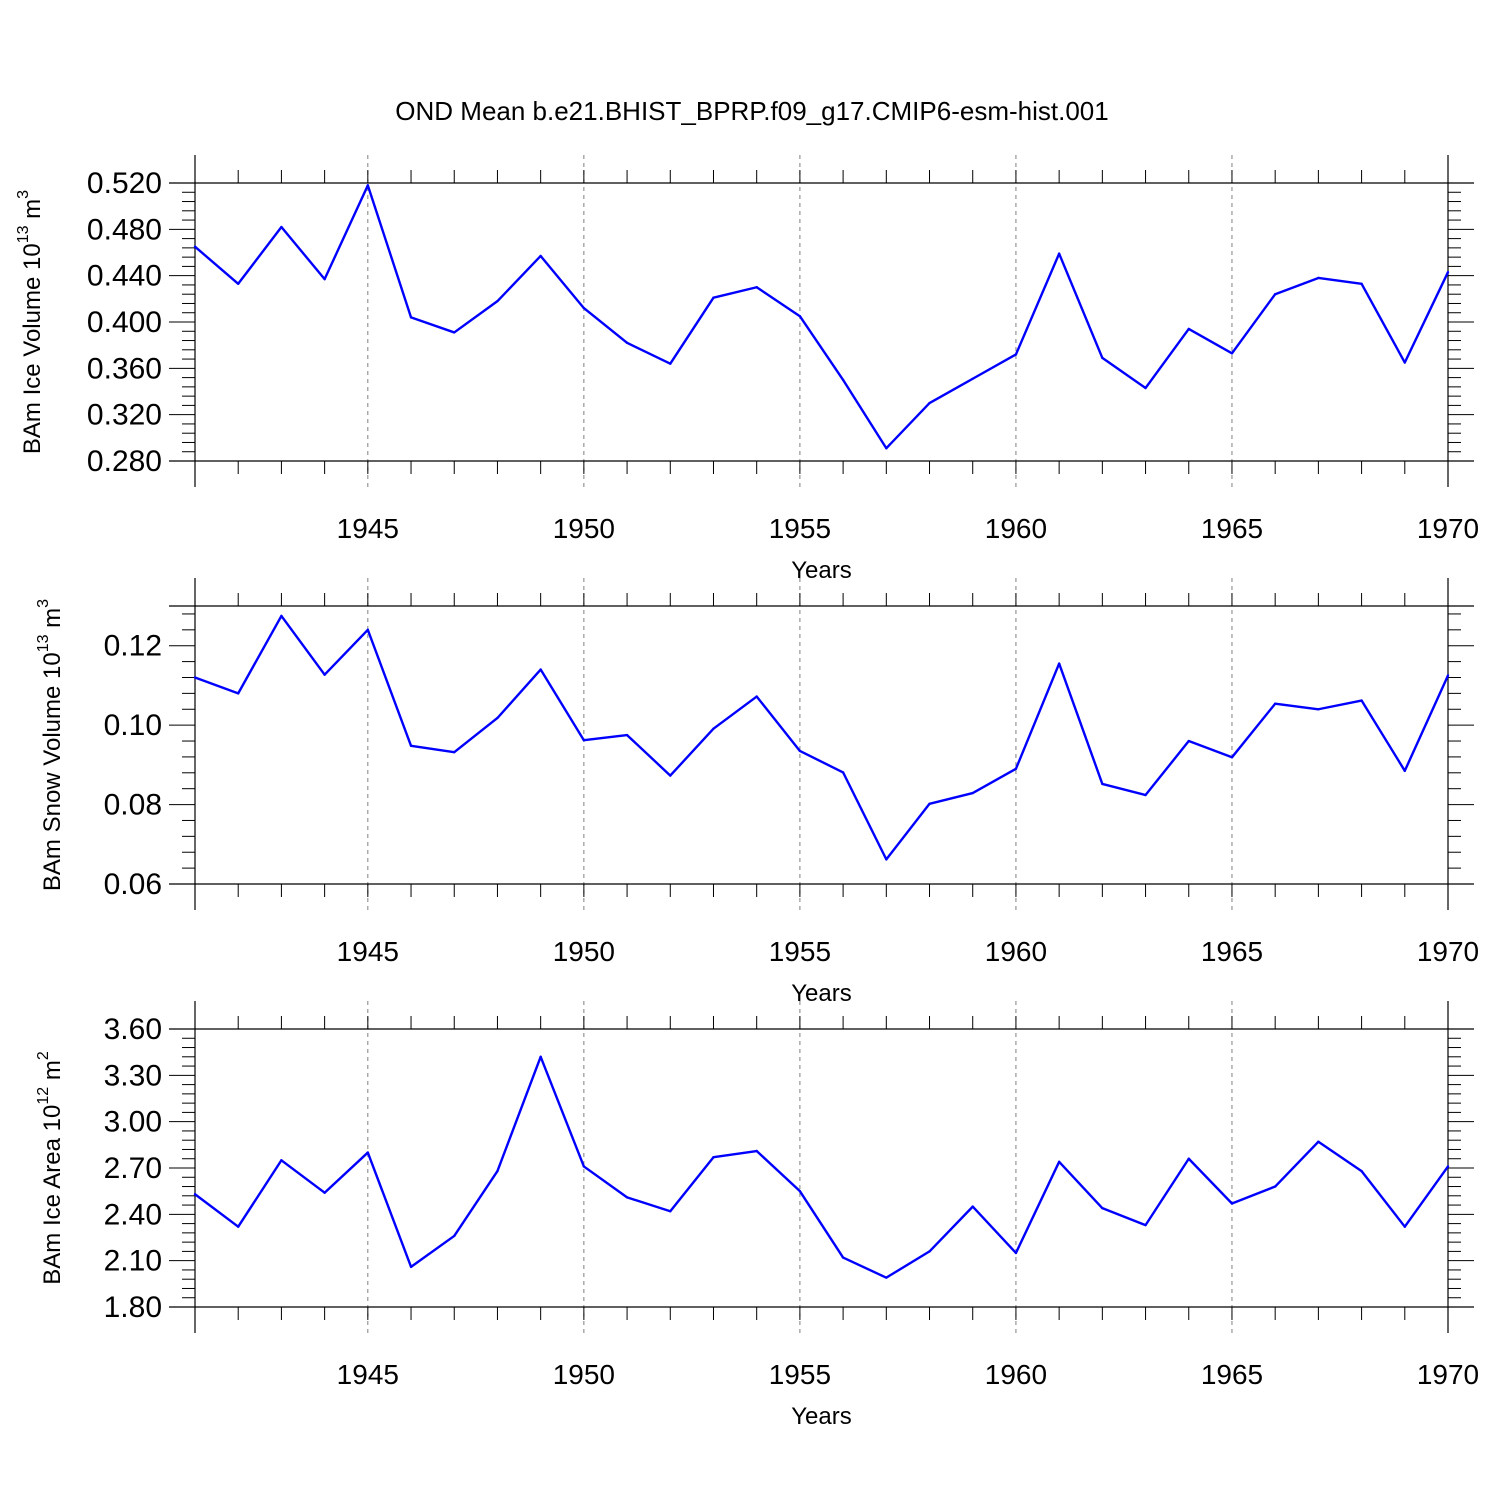 This screenshot has height=1500, width=1500. I want to click on y-tick-label: 0.320, so click(124, 415).